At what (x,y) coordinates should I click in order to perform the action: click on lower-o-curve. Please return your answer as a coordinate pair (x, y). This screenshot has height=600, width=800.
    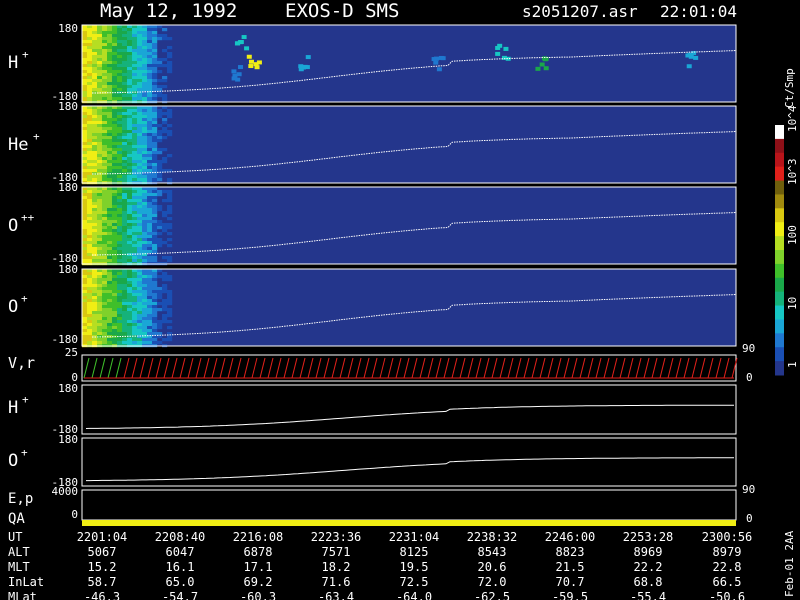
    Looking at the image, I should click on (410, 469).